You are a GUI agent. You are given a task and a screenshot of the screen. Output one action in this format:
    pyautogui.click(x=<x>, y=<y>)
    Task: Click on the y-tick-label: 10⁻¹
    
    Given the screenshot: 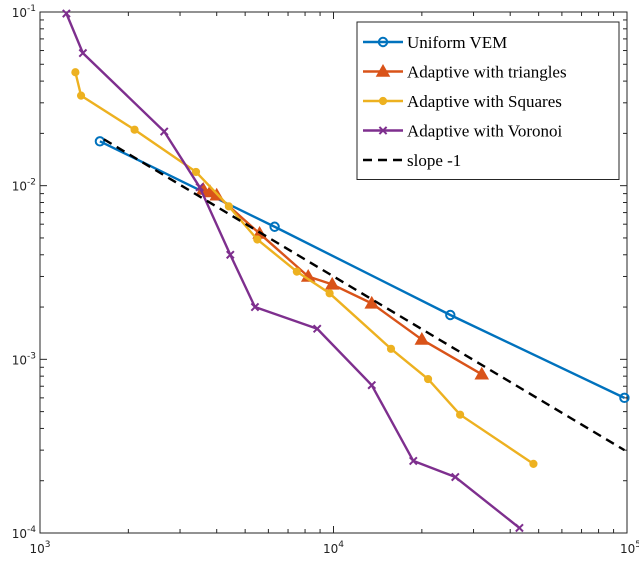 What is the action you would take?
    pyautogui.click(x=24, y=12)
    